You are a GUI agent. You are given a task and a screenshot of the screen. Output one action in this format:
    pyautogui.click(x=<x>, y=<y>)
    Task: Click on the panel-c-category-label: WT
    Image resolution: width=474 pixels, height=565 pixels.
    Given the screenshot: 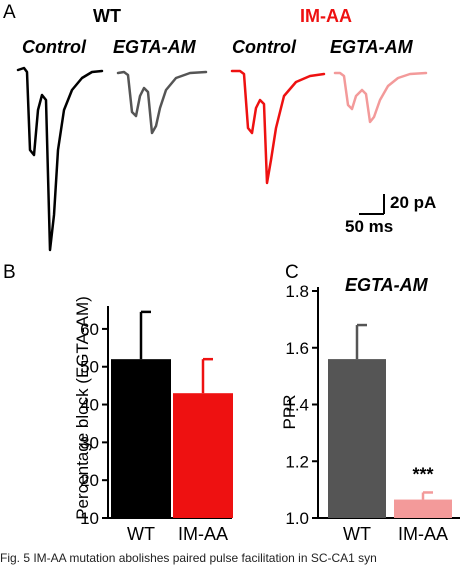 What is the action you would take?
    pyautogui.click(x=357, y=534)
    